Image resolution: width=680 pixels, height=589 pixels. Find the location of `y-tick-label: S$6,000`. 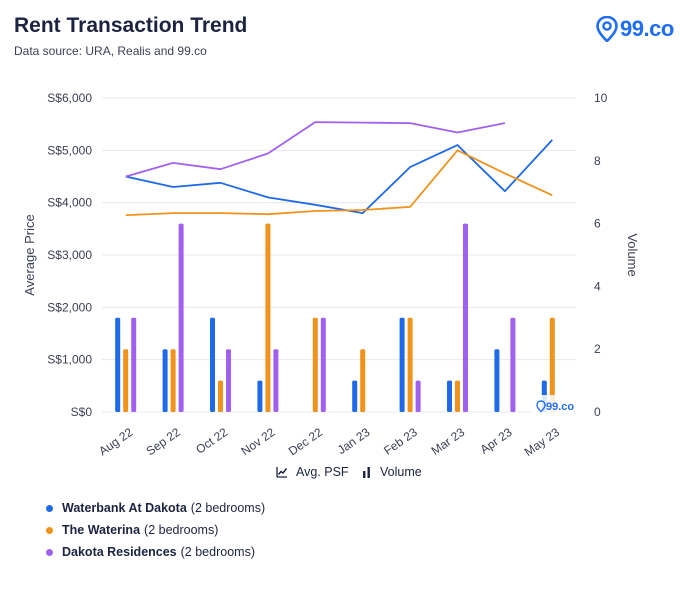

y-tick-label: S$6,000 is located at coordinates (69, 98).